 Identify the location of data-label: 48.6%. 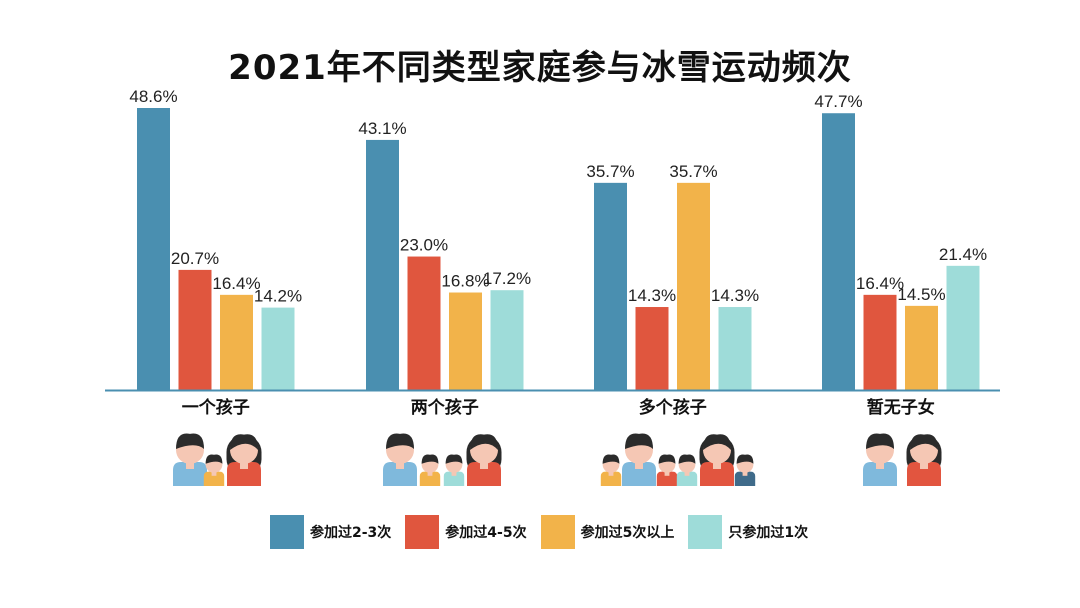
(153, 96).